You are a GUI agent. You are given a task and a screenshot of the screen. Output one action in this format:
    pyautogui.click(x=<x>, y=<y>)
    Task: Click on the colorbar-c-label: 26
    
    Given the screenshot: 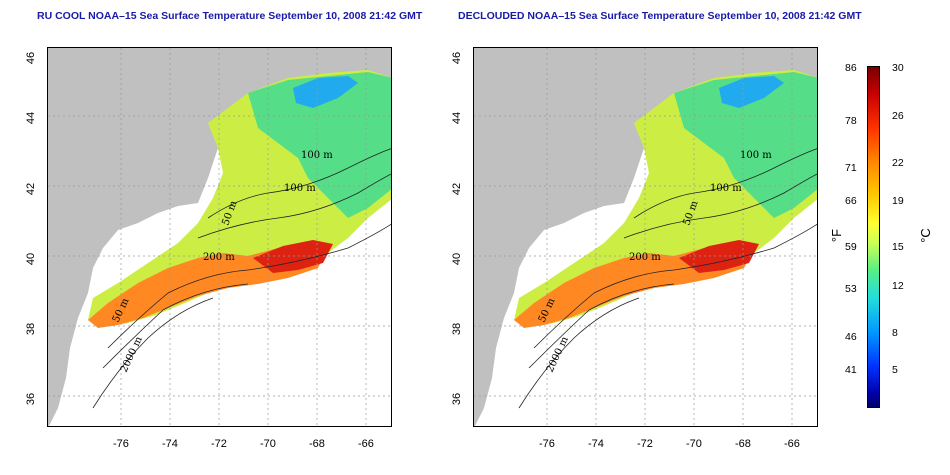 What is the action you would take?
    pyautogui.click(x=898, y=116)
    